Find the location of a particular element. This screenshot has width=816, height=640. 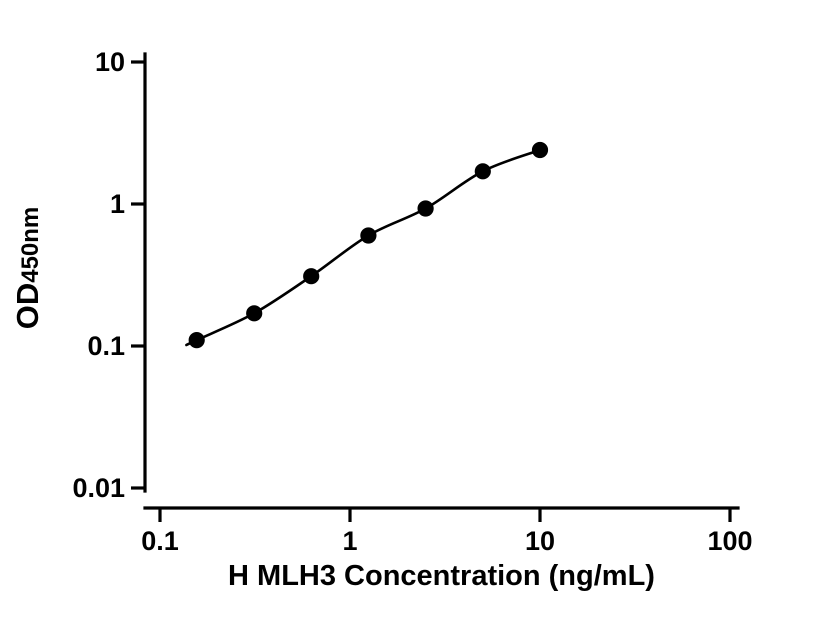

x-axis-title: H MLH3 Concentration (ng/mL) is located at coordinates (441, 576).